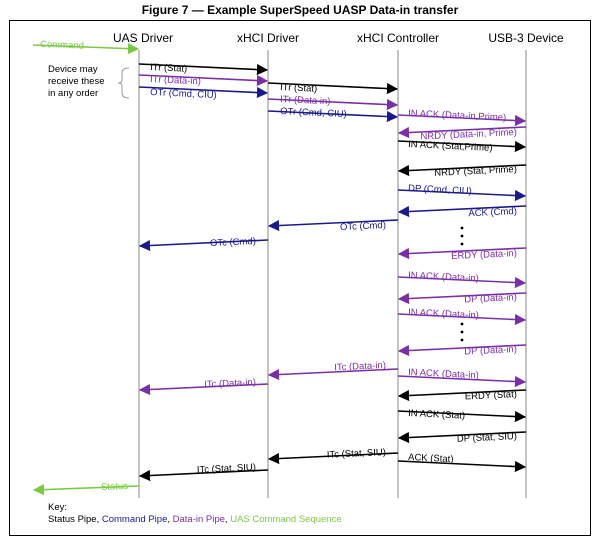 This screenshot has height=541, width=600. I want to click on key-datain-pipe: Data-in Pipe, so click(199, 519).